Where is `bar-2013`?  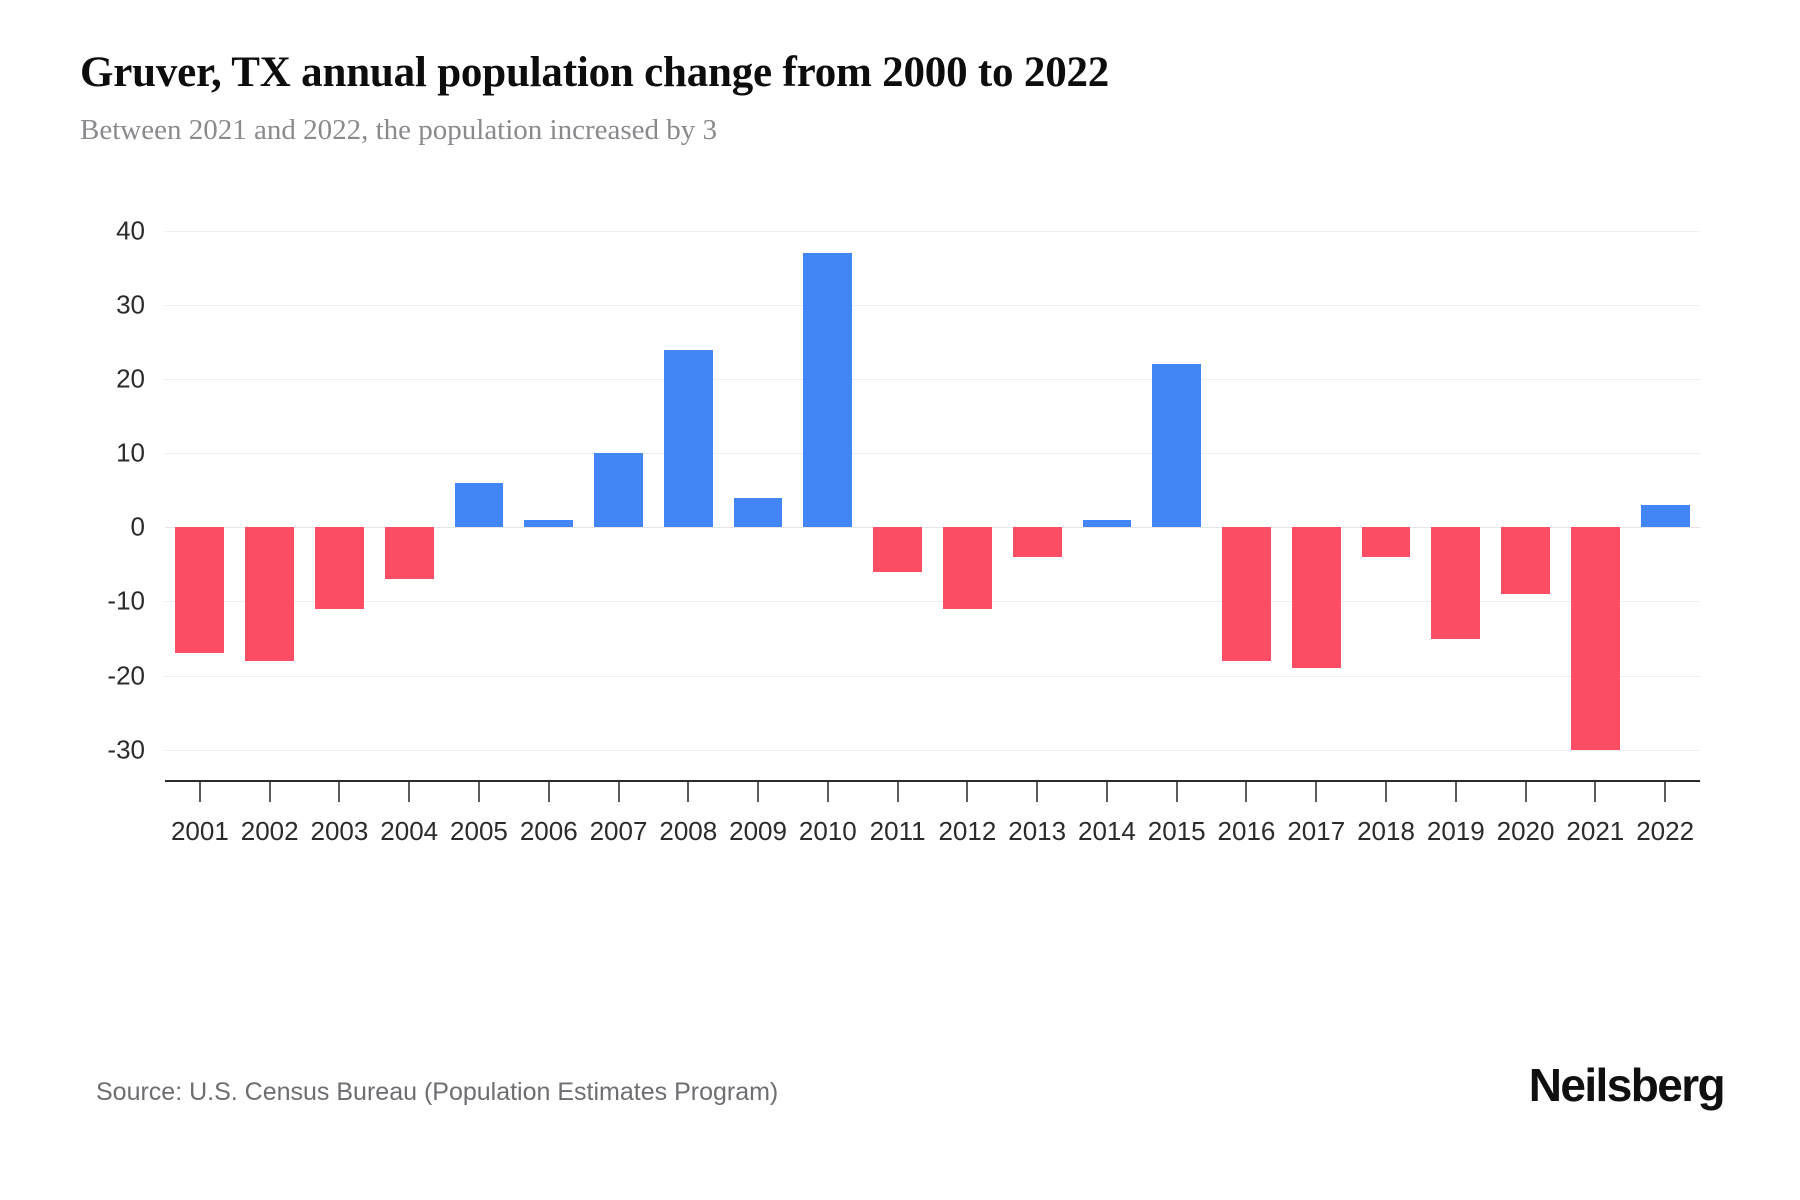
bar-2013 is located at coordinates (1037, 542).